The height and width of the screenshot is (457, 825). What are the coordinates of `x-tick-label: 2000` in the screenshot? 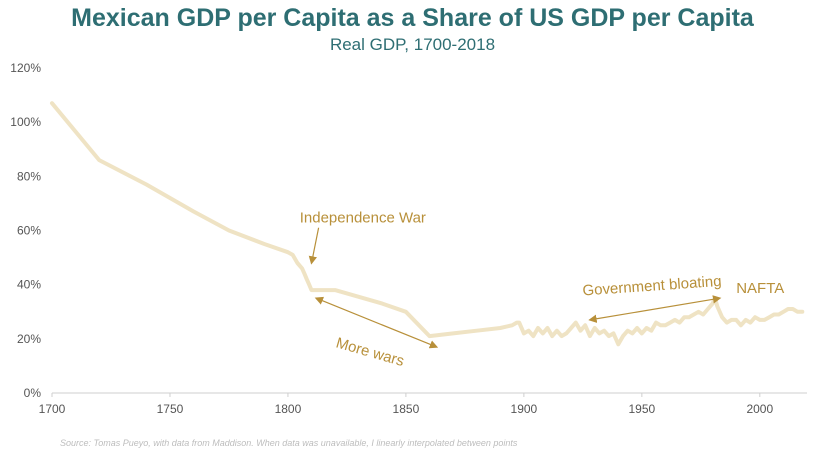 It's located at (759, 409).